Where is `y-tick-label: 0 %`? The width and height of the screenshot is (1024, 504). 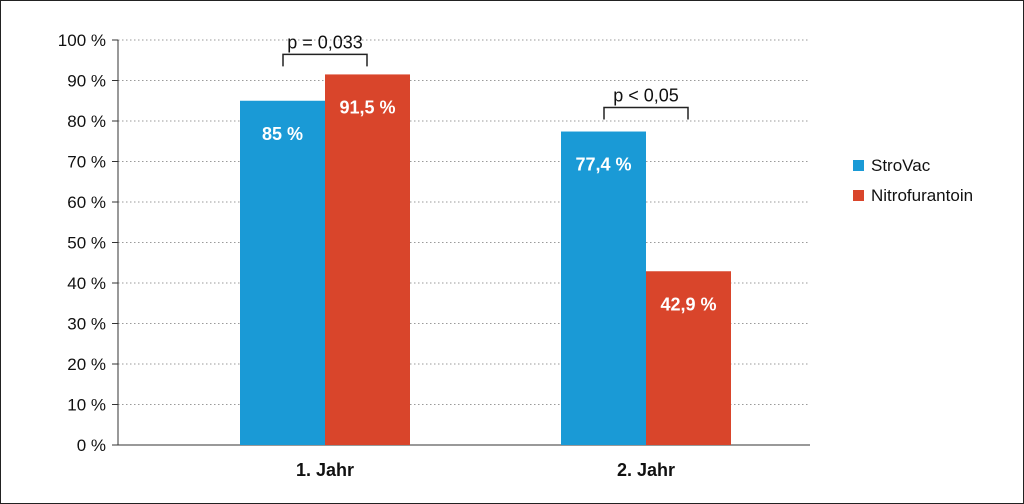
y-tick-label: 0 % is located at coordinates (91, 445).